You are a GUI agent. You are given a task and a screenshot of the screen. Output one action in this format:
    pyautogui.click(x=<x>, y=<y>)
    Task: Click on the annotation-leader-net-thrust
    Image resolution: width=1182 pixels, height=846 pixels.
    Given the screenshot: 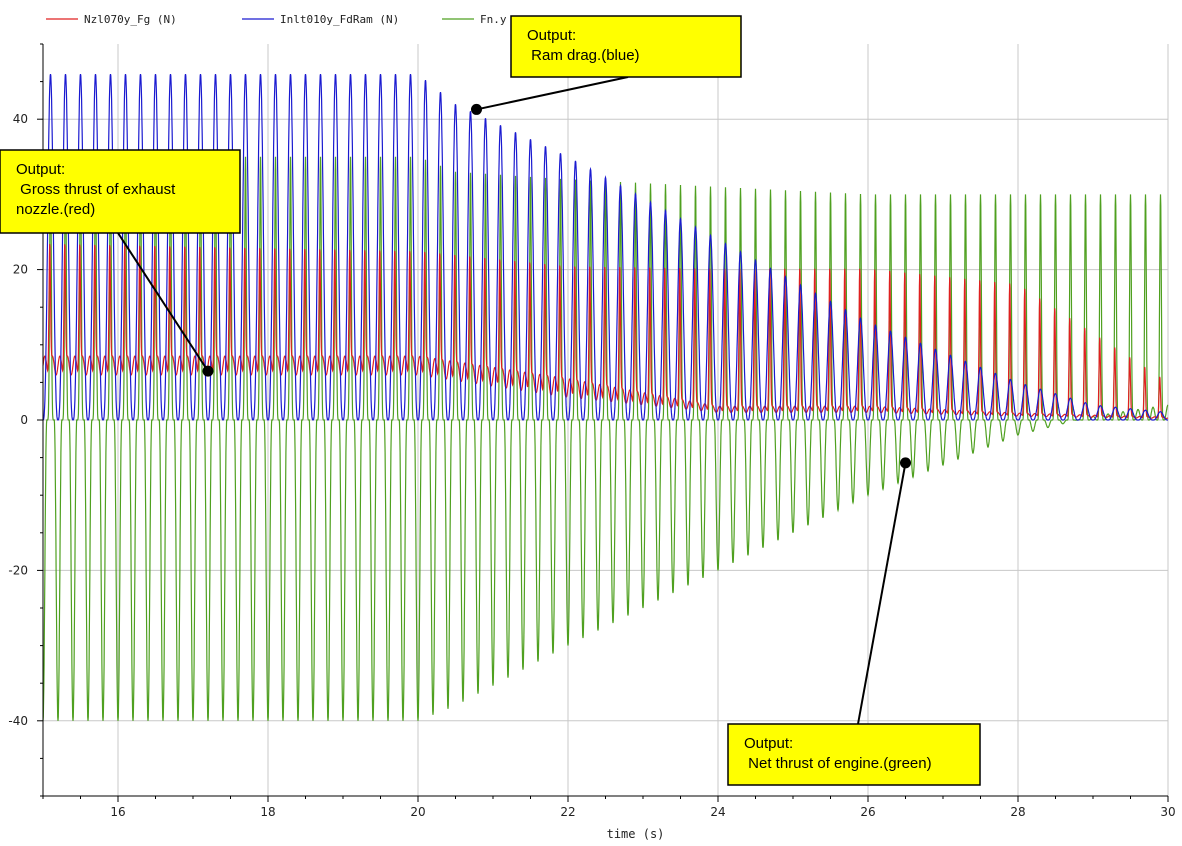 What is the action you would take?
    pyautogui.click(x=882, y=593)
    